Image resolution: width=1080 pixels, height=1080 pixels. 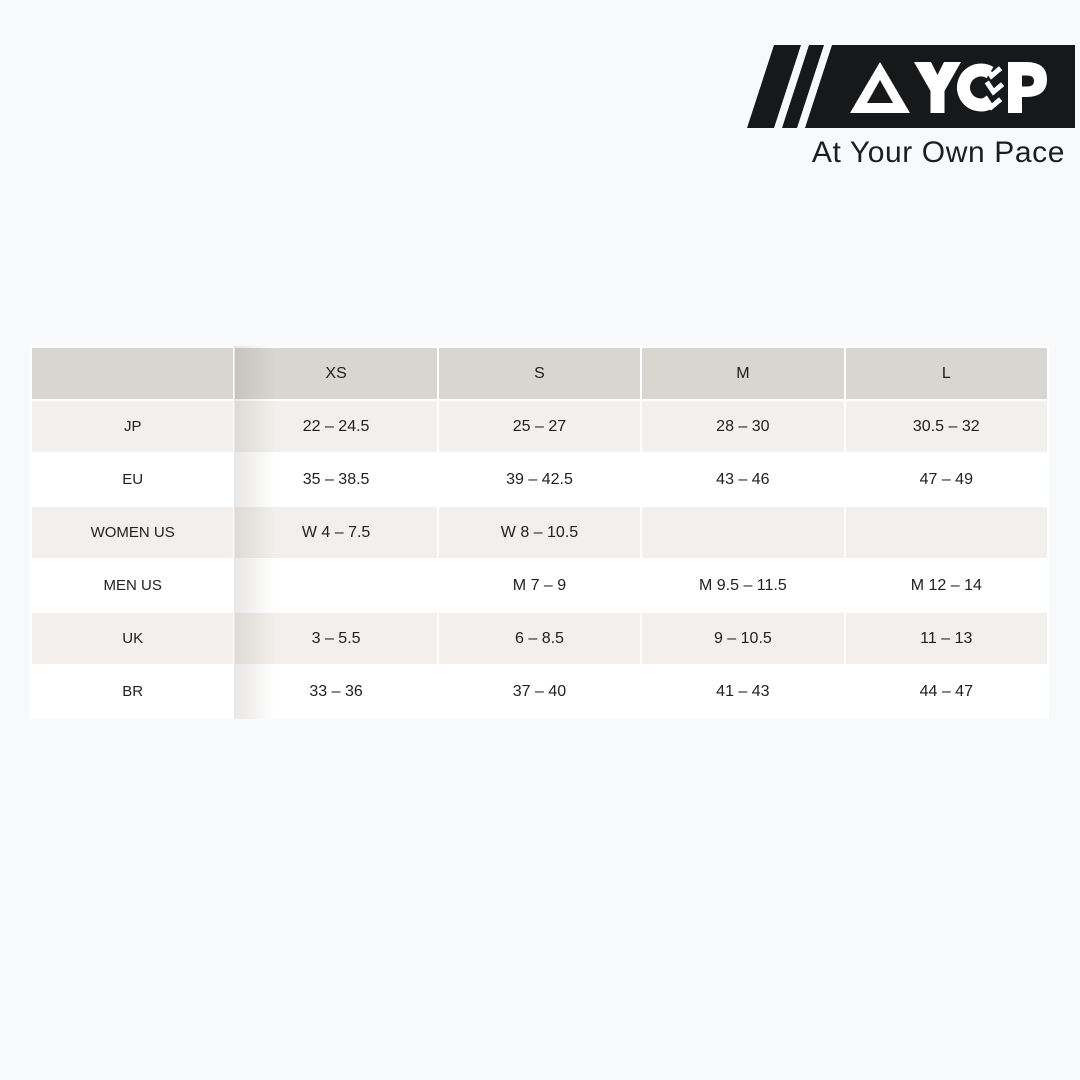 I want to click on size-cell: 39 – 42.5, so click(x=539, y=479).